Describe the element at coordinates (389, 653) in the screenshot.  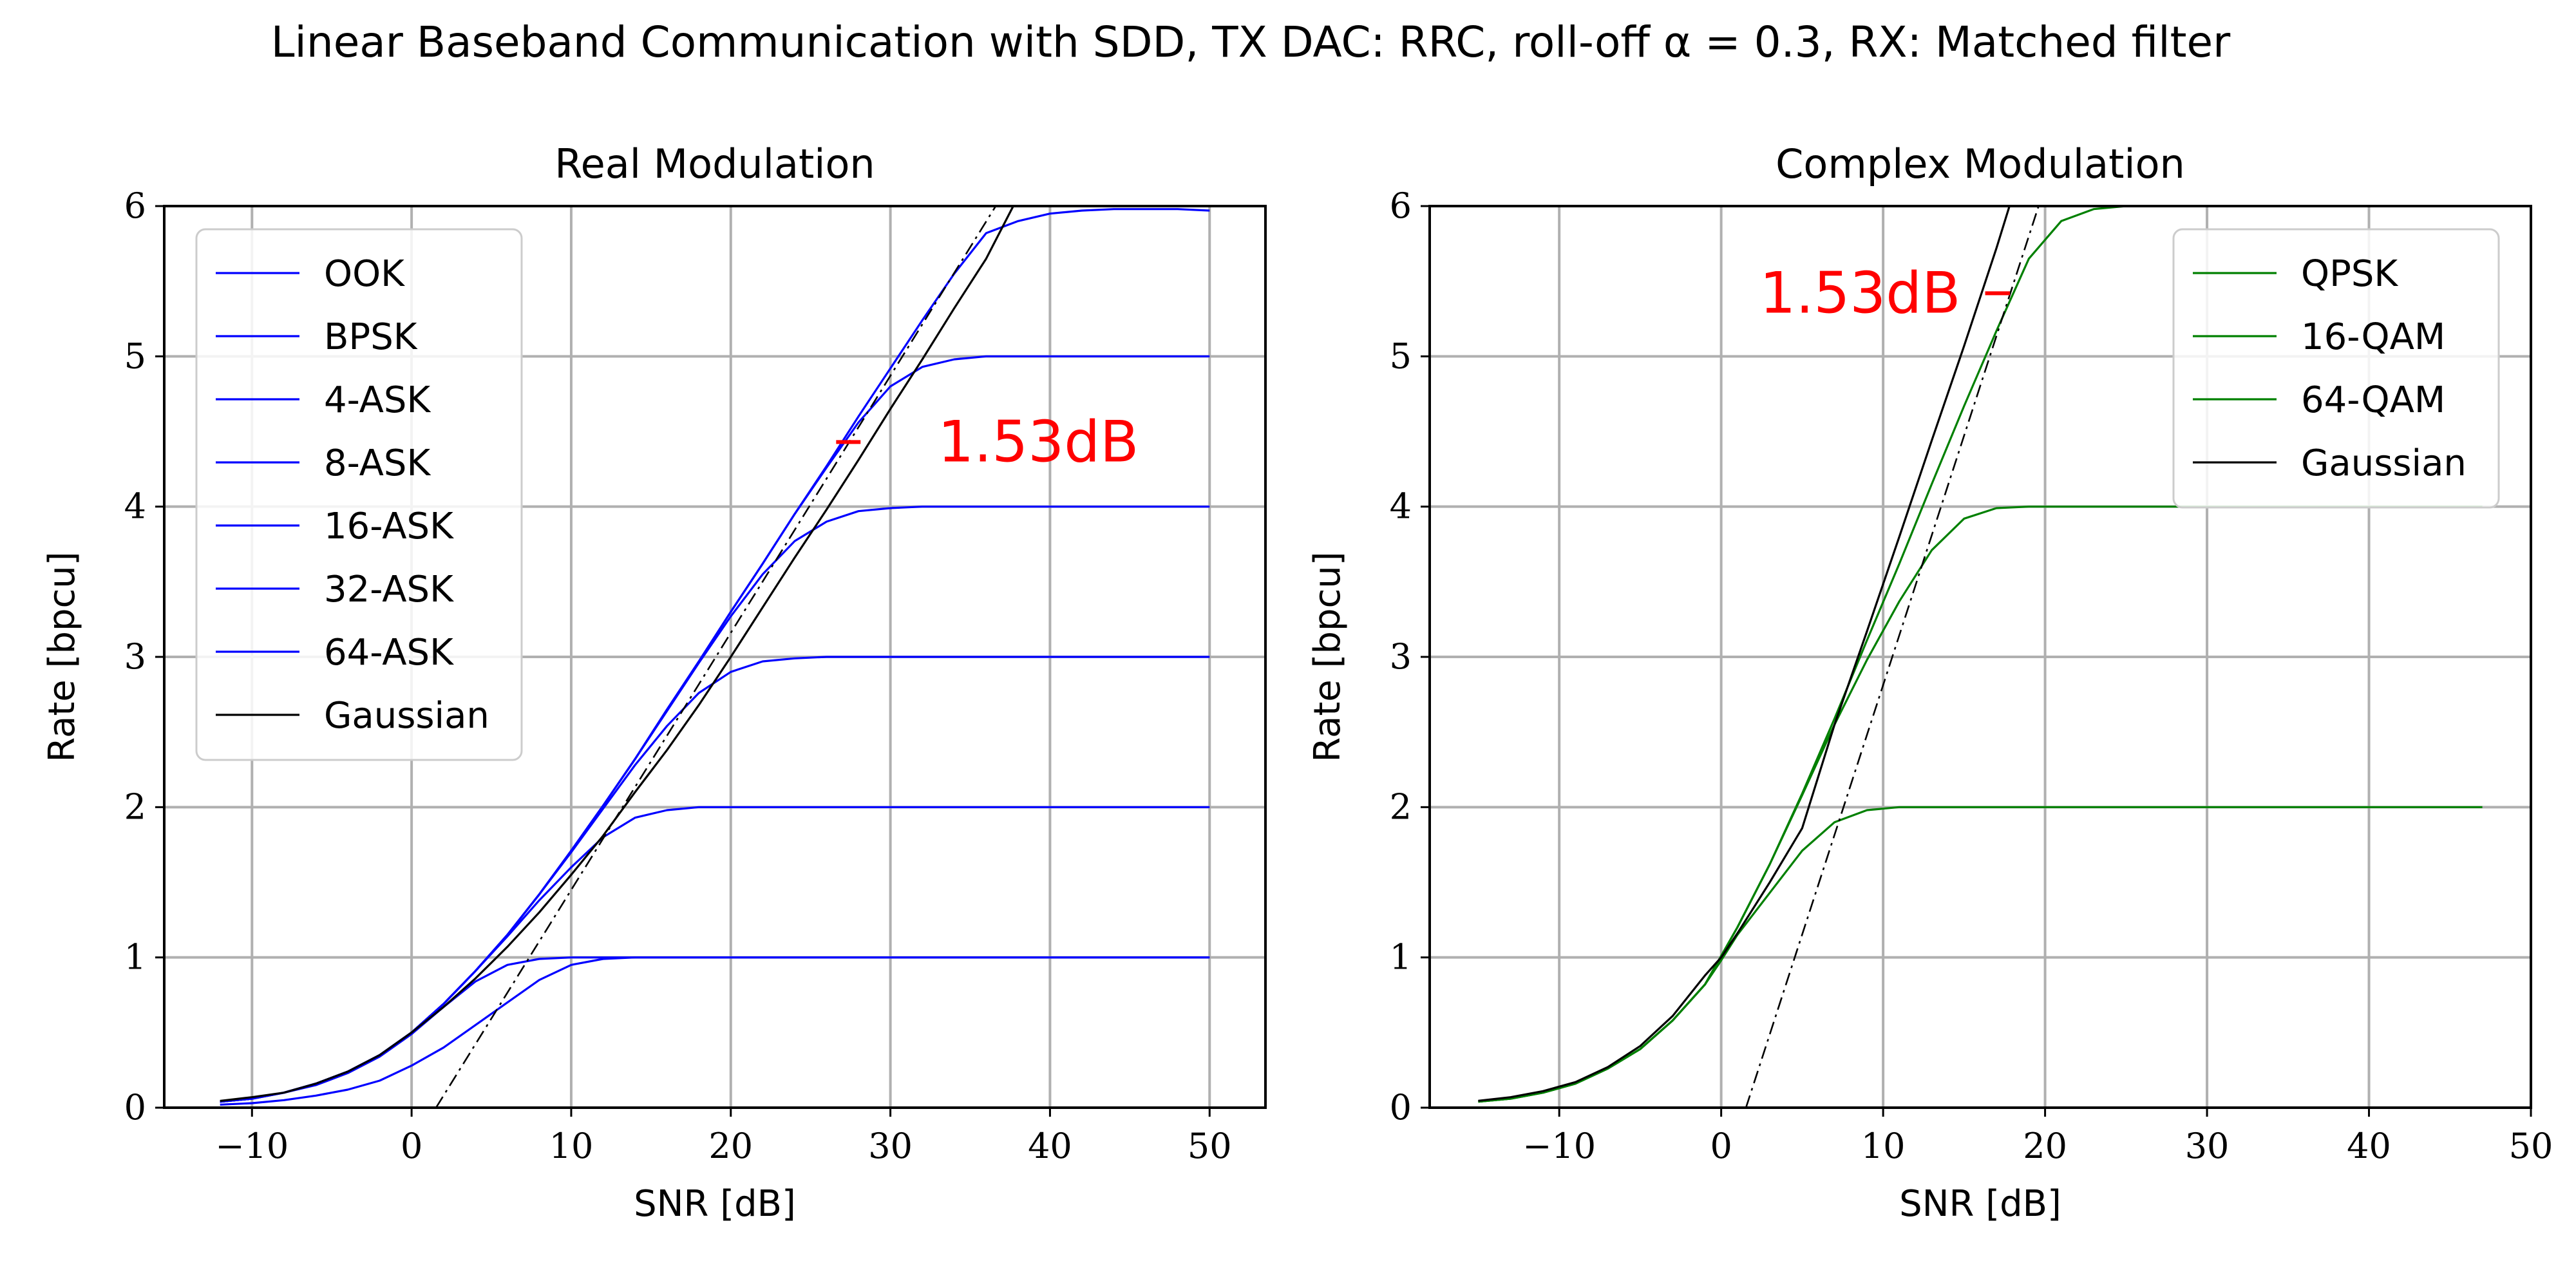
I see `legend-label: 64-ASK` at that location.